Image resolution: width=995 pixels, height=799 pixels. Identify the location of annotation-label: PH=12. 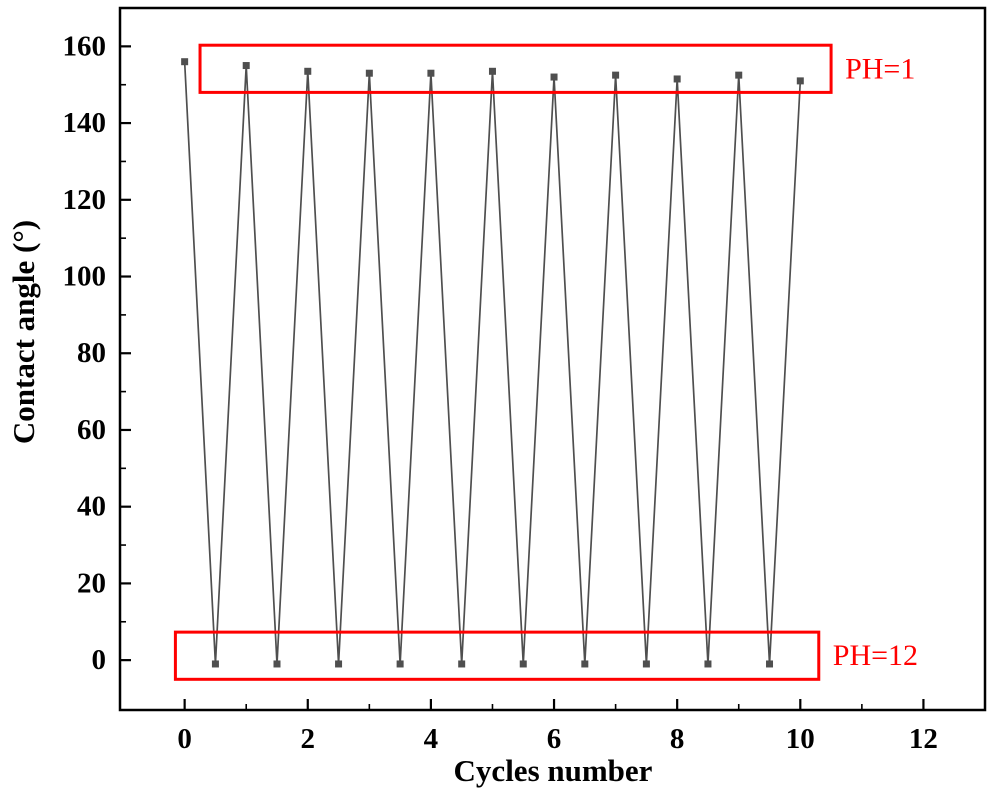
(875, 655).